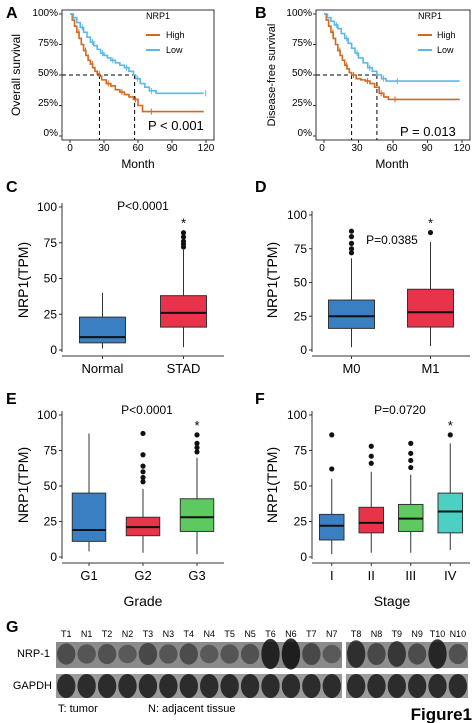  Describe the element at coordinates (270, 634) in the screenshot. I see `blot-lane-label: T6` at that location.